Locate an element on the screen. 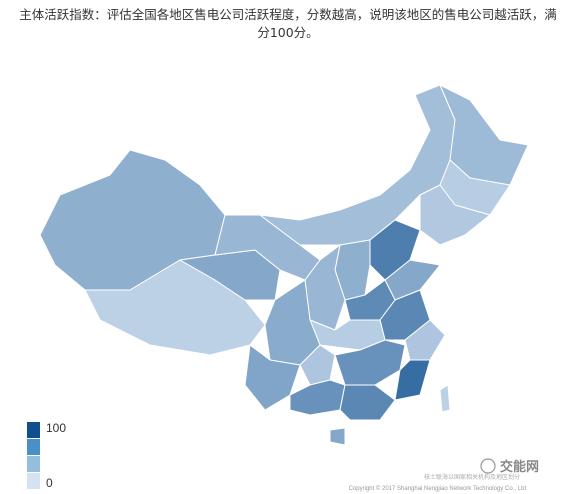 This screenshot has width=572, height=494. note: 核士联海以国家相关机构及地区划分 is located at coordinates (472, 477).